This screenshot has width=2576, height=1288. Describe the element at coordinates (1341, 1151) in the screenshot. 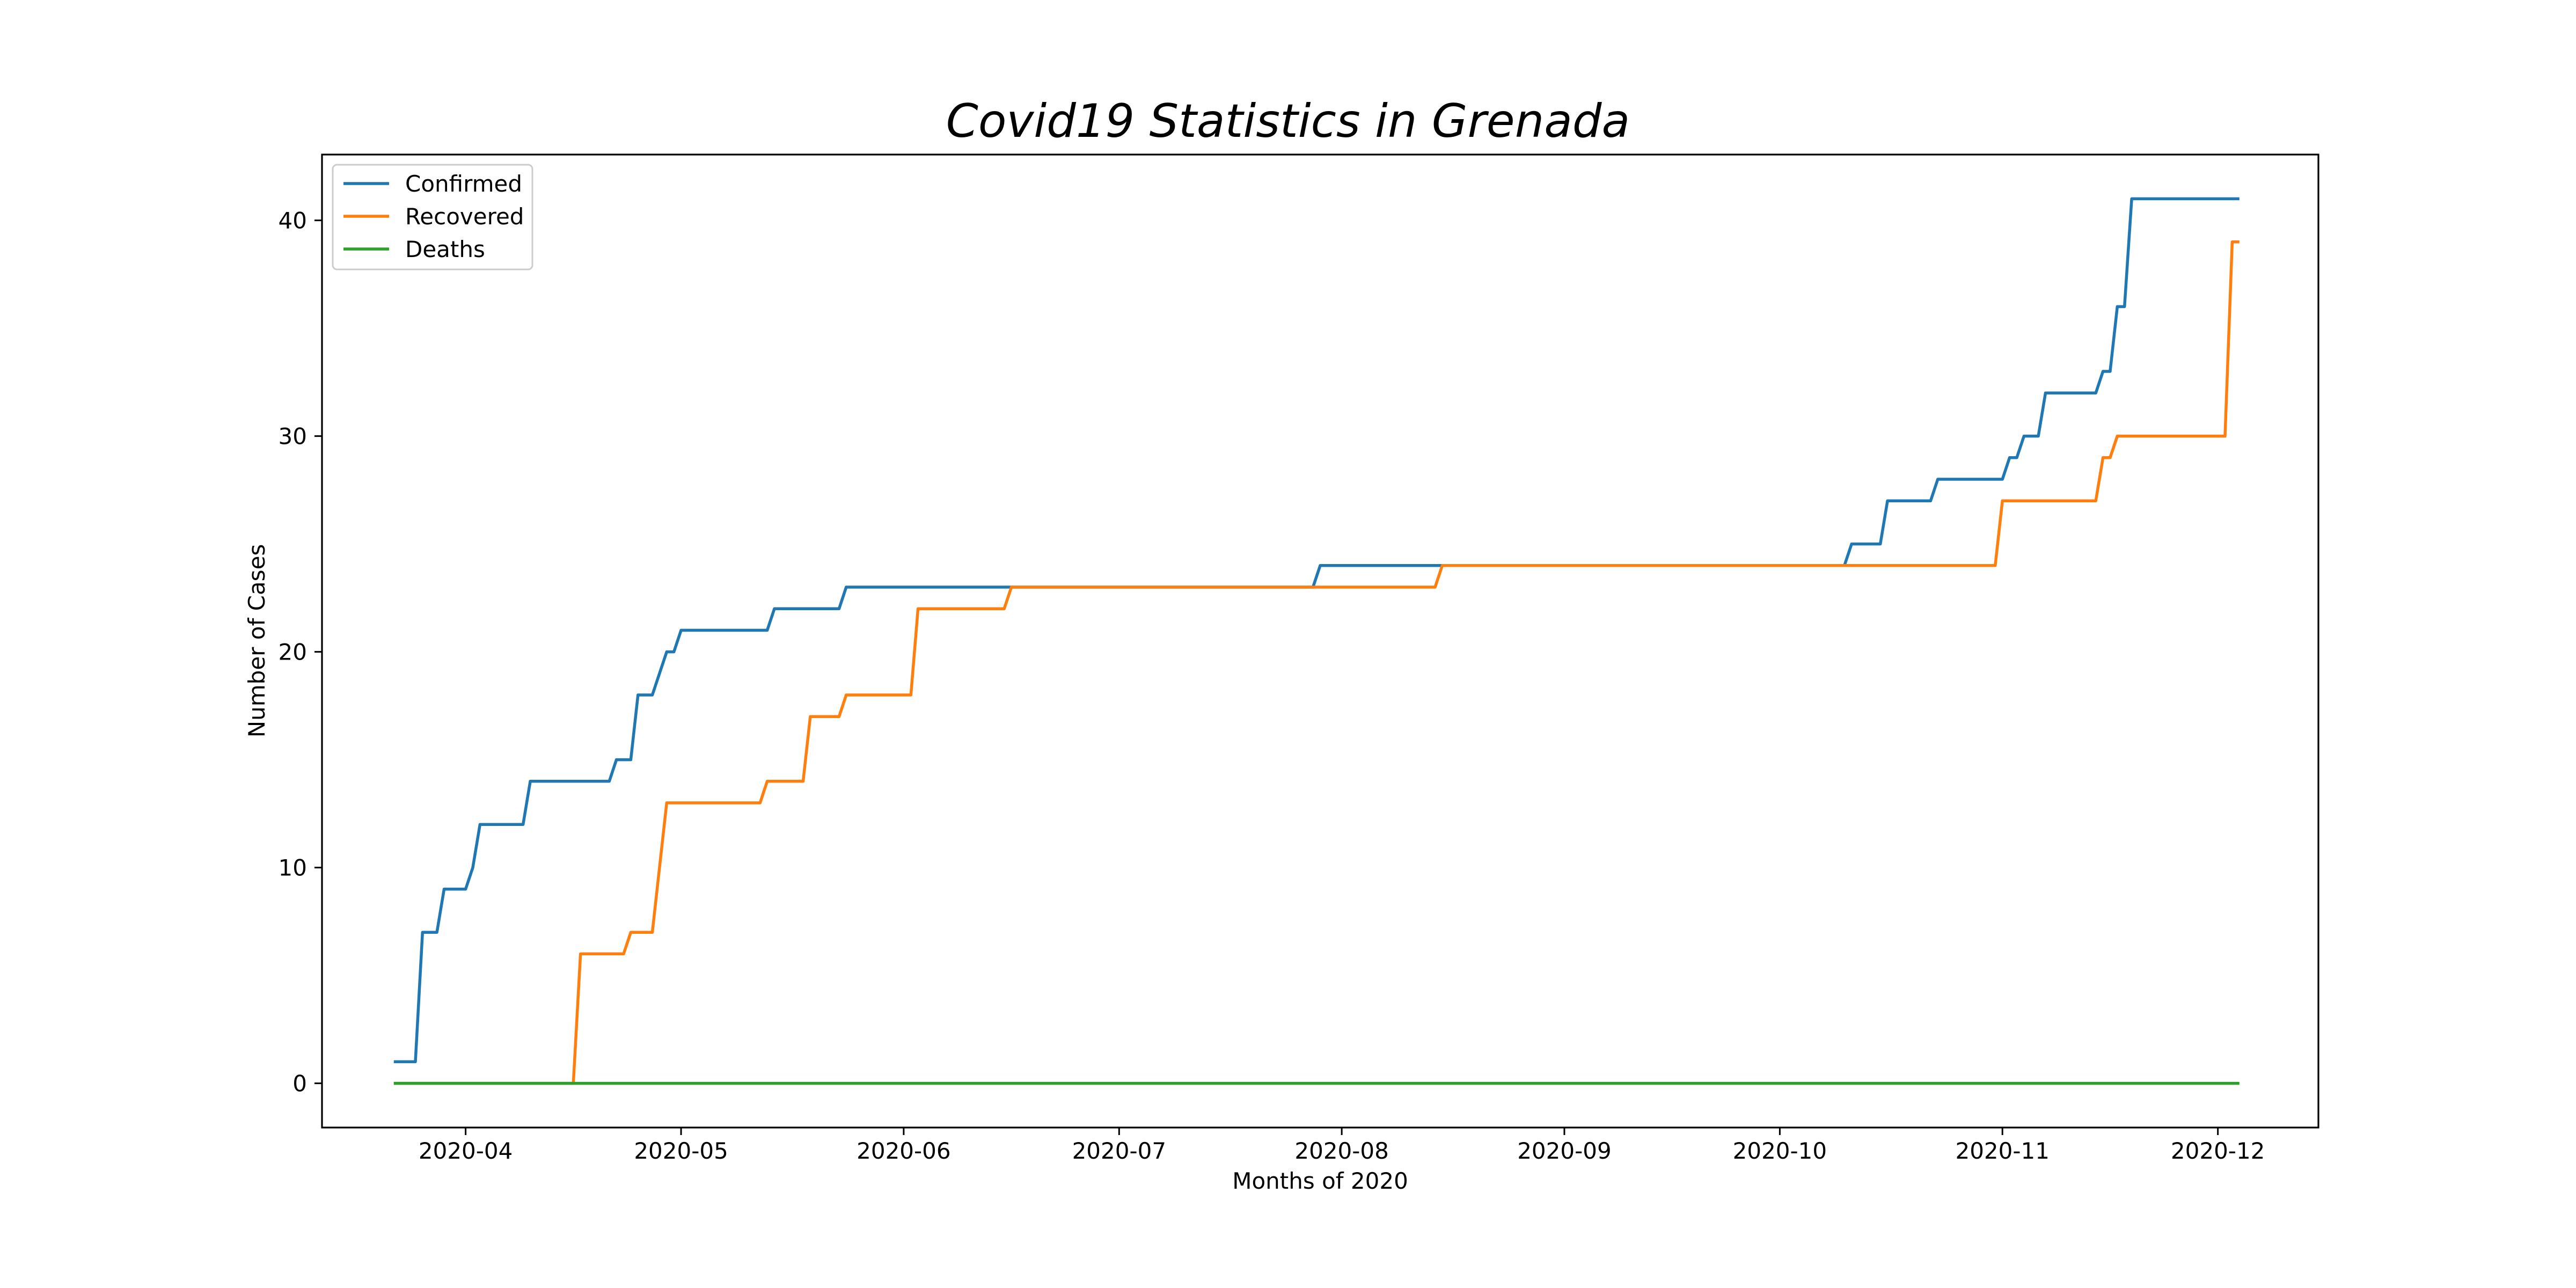

I see `x-tick-label: 2020-08` at that location.